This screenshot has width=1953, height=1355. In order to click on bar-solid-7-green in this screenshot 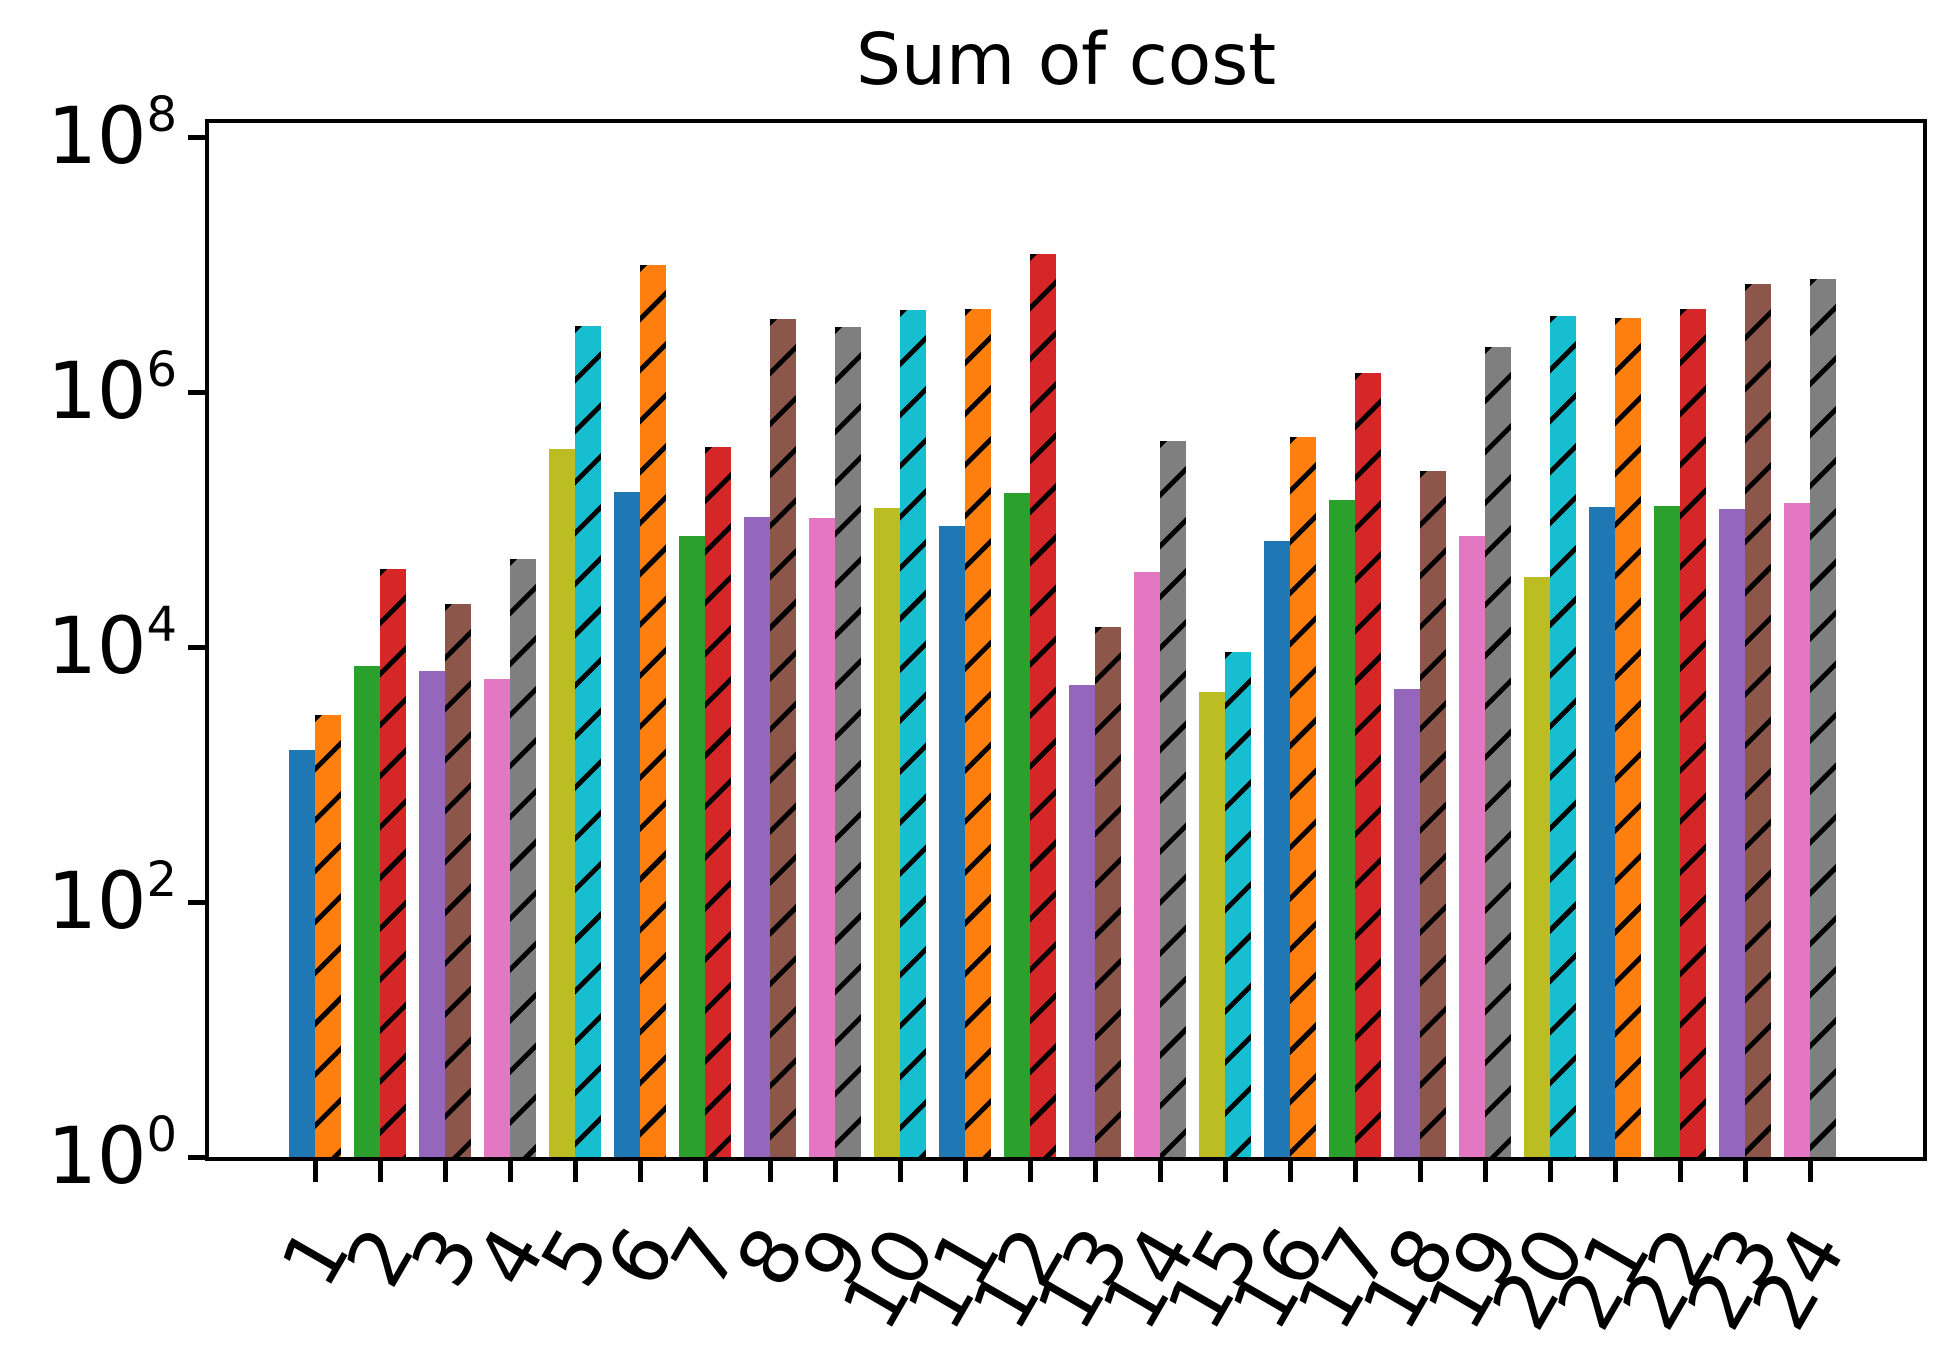, I will do `click(692, 846)`.